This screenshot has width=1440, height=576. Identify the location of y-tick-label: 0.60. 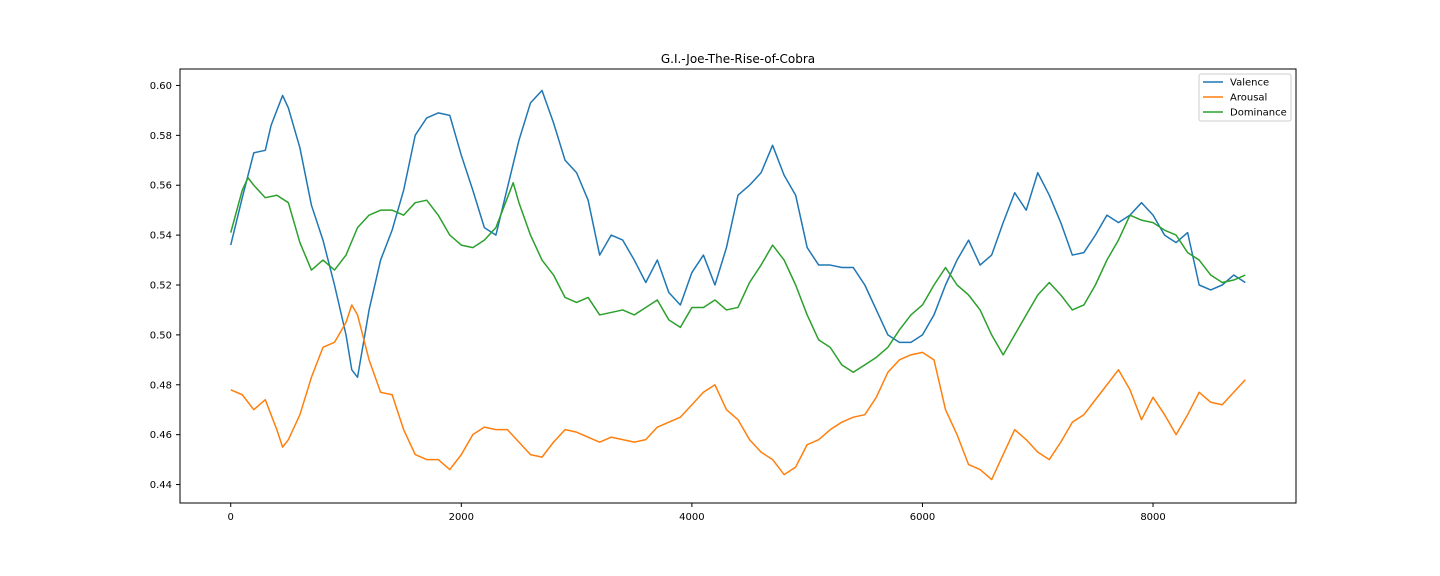
(161, 86).